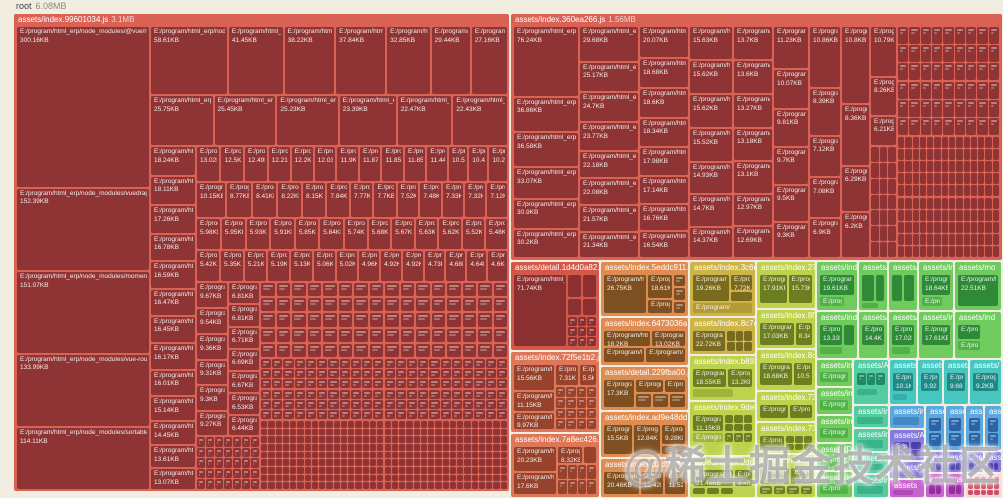 The image size is (1003, 498). I want to click on treemap-block: E:/program/html_erp/node_modules/5.85KB, so click(307, 234).